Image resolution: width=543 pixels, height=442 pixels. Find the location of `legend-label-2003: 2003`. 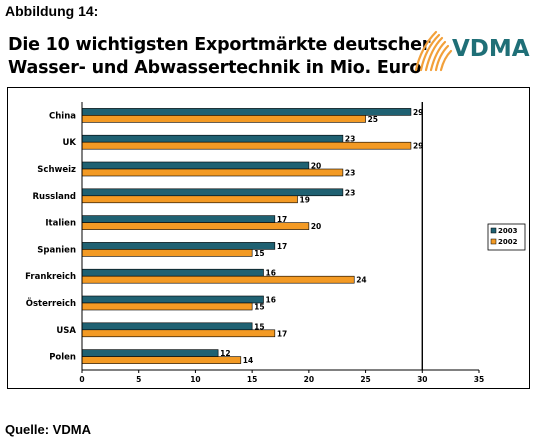

legend-label-2003: 2003 is located at coordinates (508, 231).